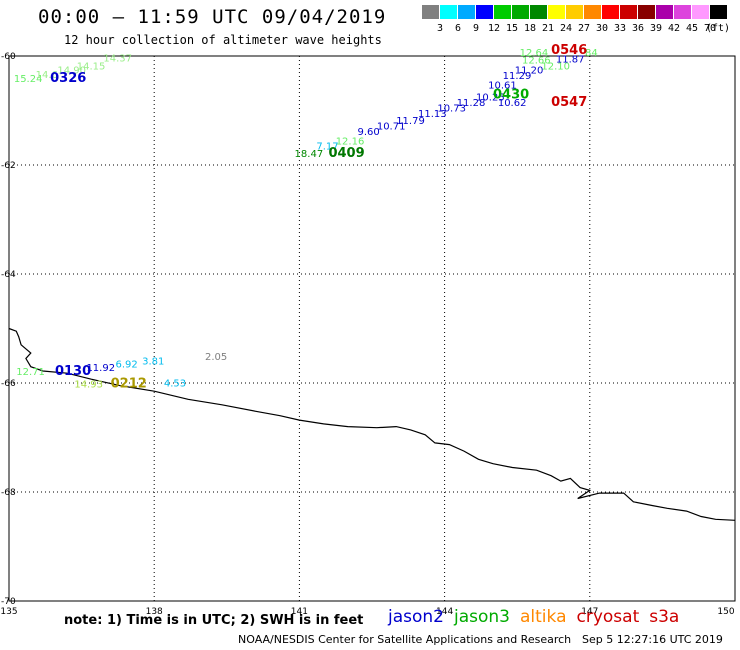 The image size is (740, 650). Describe the element at coordinates (71, 70) in the screenshot. I see `wave-height-label: 14.90` at that location.